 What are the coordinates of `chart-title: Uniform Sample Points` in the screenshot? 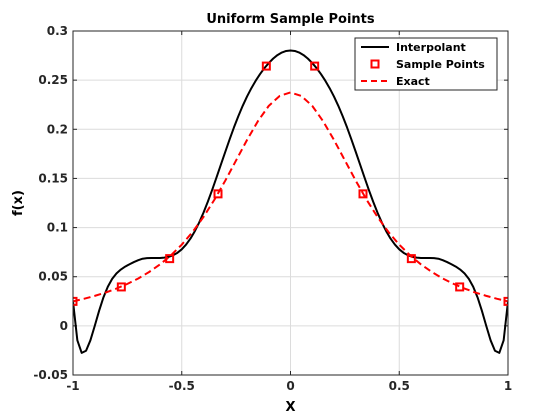 It's located at (290, 19).